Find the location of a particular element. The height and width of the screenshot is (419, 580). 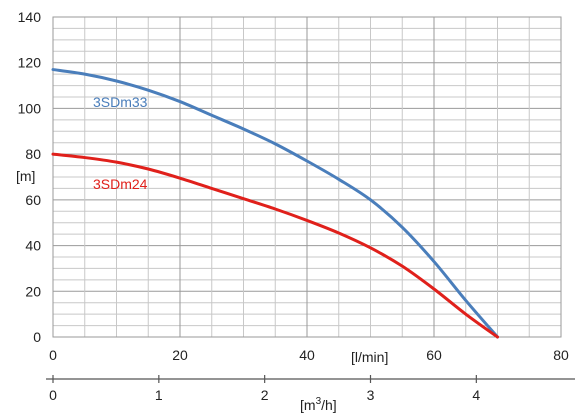

y-tick-label: 100 is located at coordinates (30, 108).